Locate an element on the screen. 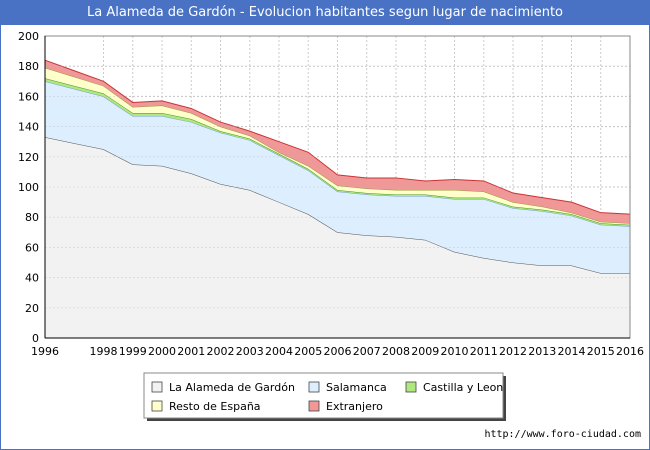 The image size is (650, 450). x-tick-label: 2010 is located at coordinates (455, 351).